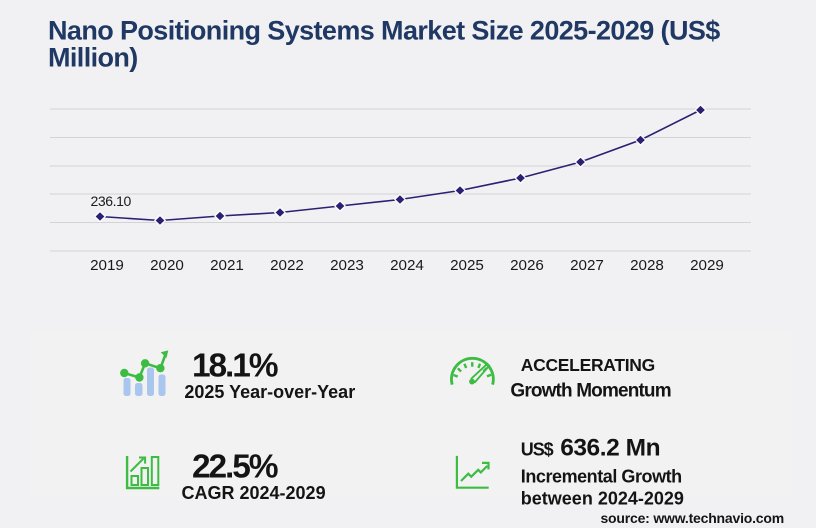 Image resolution: width=816 pixels, height=528 pixels. What do you see at coordinates (254, 493) in the screenshot?
I see `svg-text: CAGR 2024-2029` at bounding box center [254, 493].